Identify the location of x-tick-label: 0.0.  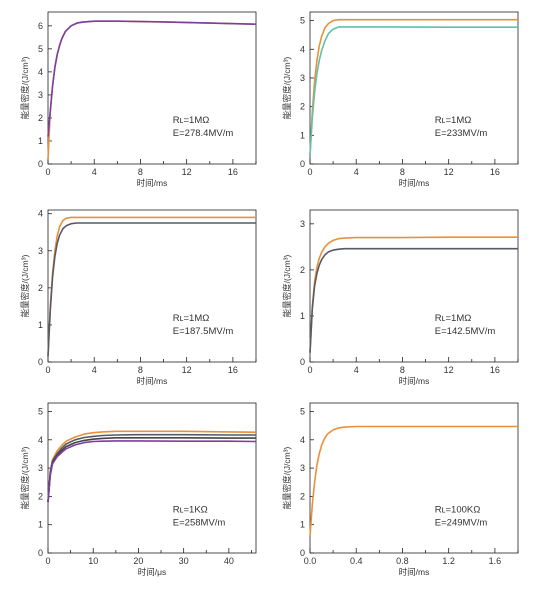
(310, 561).